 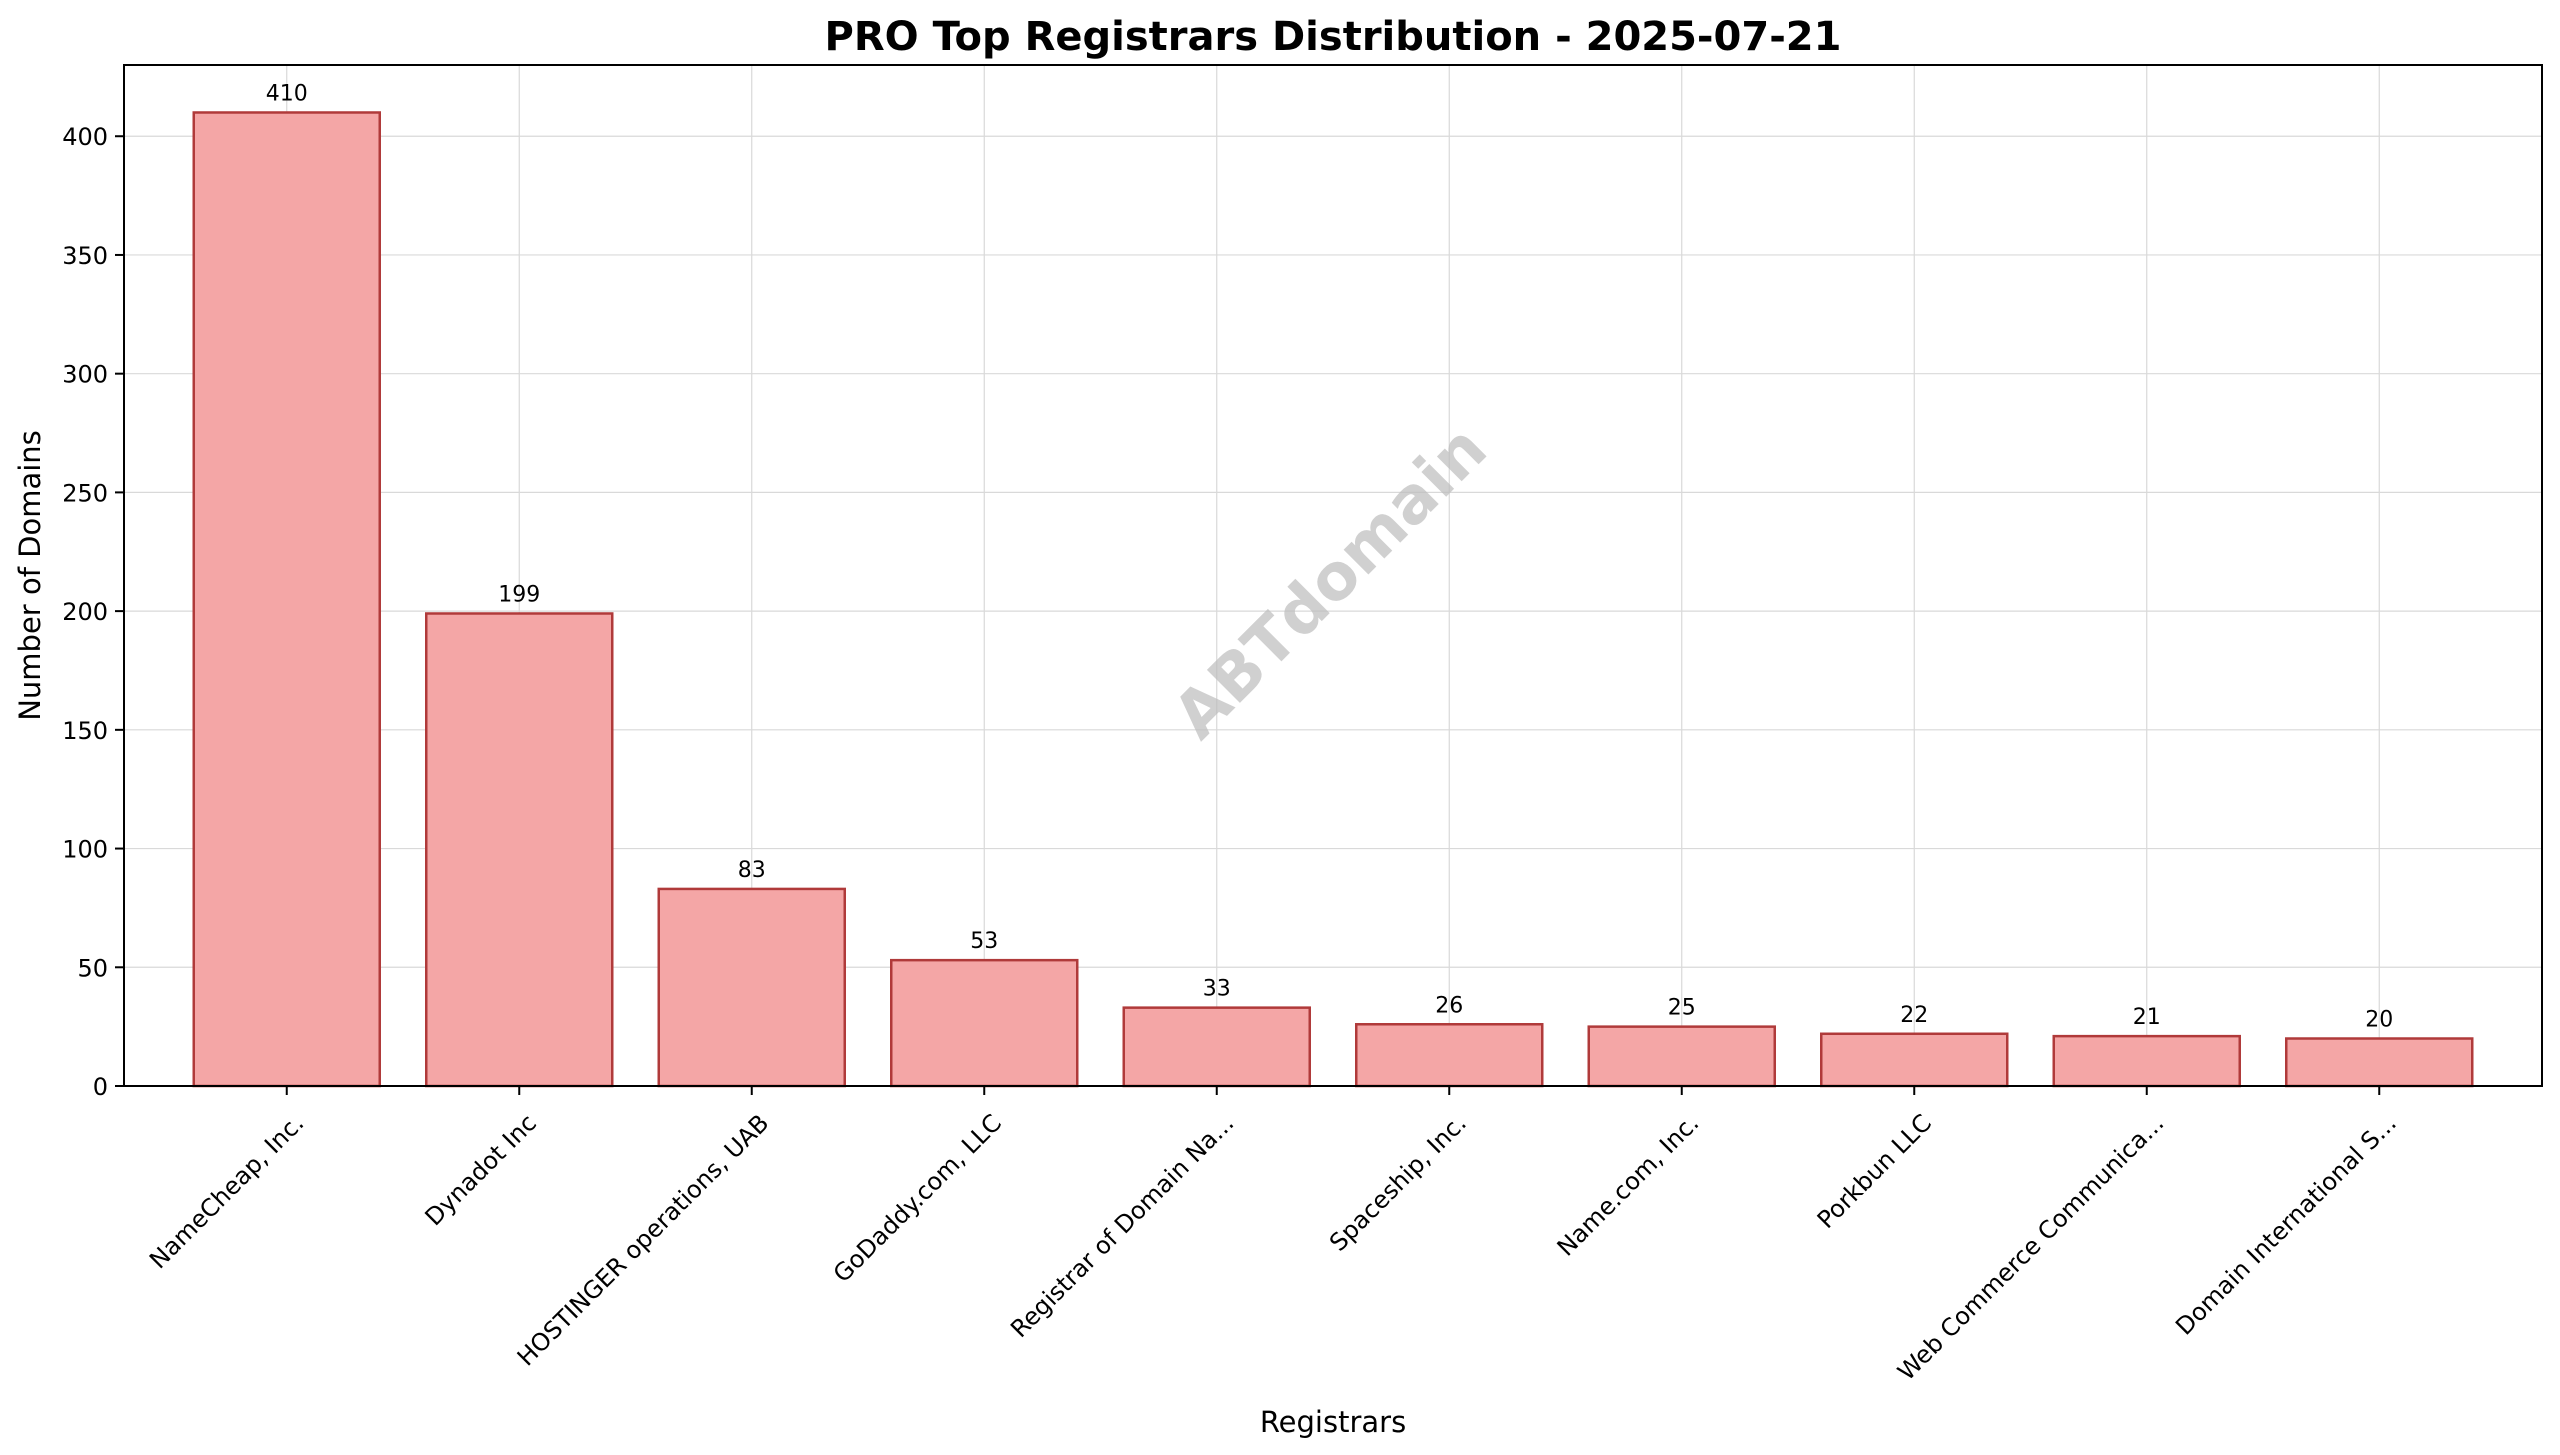 I want to click on y-tick-label-5: 250, so click(x=85, y=493).